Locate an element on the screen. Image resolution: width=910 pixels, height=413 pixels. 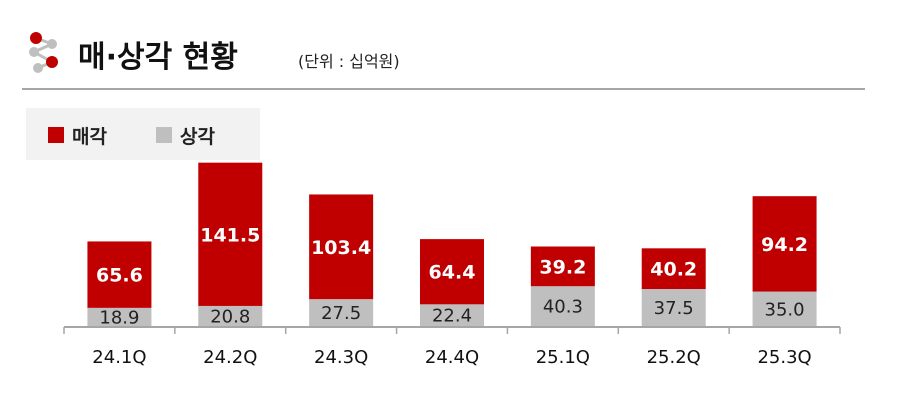
data-label-writeoff: 35.0 is located at coordinates (785, 309).